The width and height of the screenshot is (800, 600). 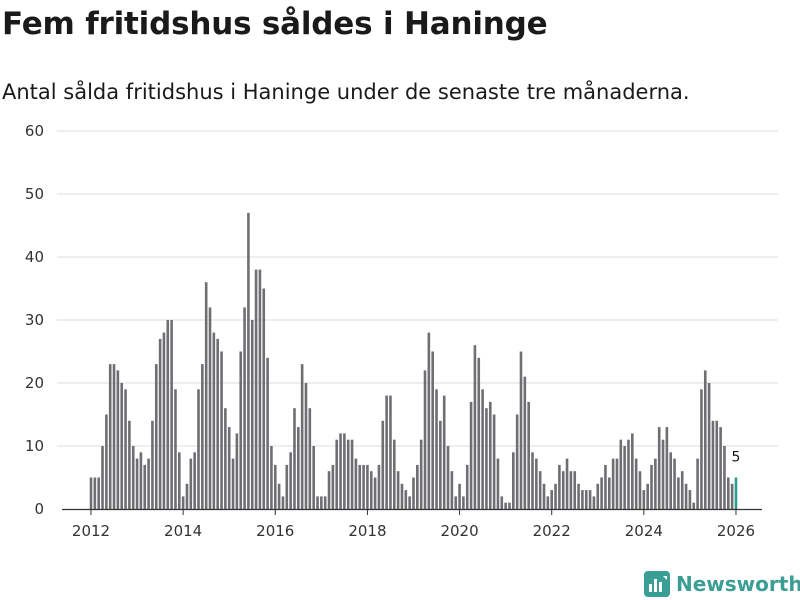 What do you see at coordinates (736, 458) in the screenshot?
I see `data-label-latest: 5` at bounding box center [736, 458].